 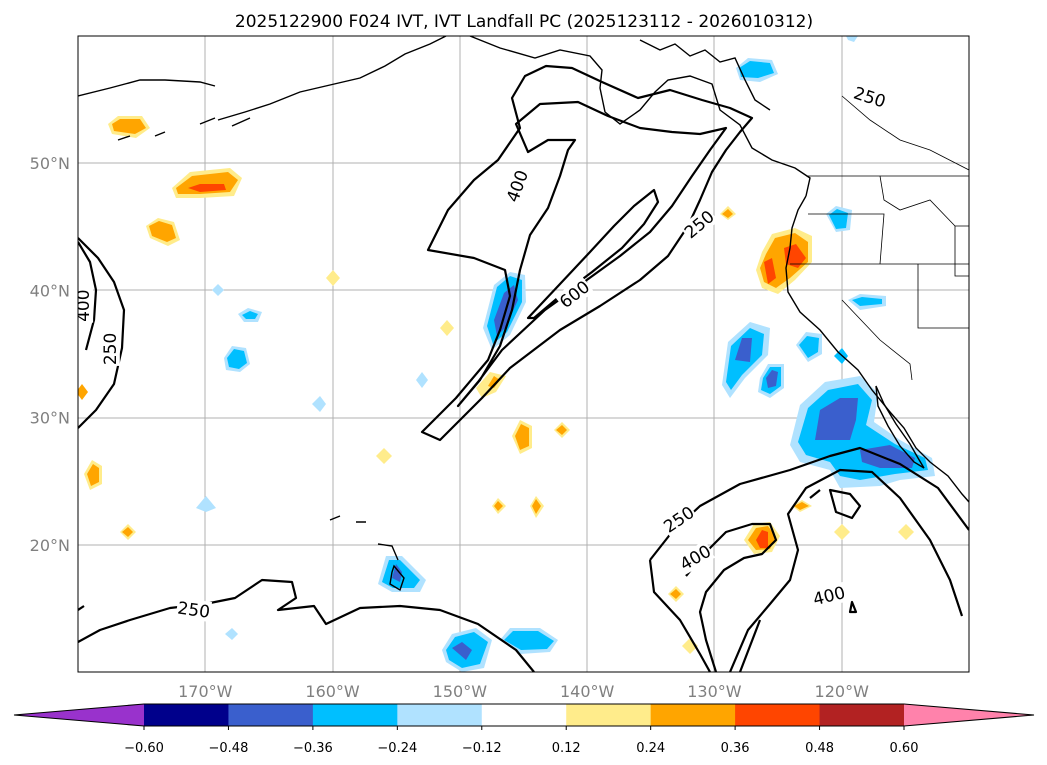 I want to click on contour-label-text: 400, so click(x=84, y=305).